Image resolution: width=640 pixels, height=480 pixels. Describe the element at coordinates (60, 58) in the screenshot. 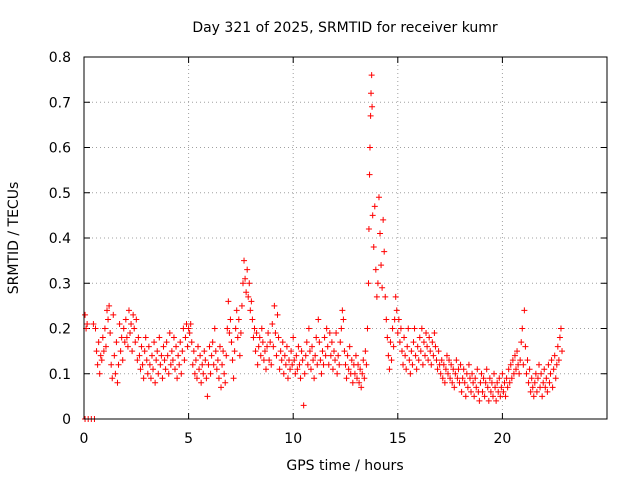

I see `y-tick-label: 0.8` at that location.